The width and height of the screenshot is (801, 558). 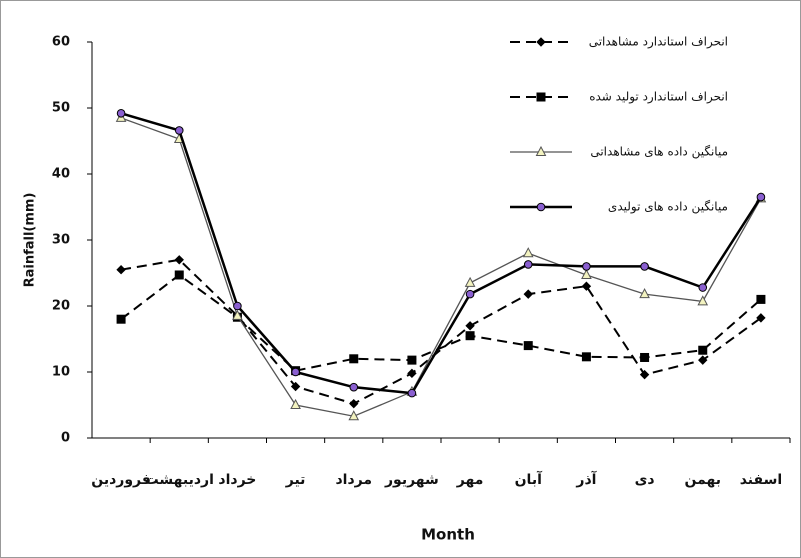 I want to click on x-tick-label: آذر, so click(x=586, y=479).